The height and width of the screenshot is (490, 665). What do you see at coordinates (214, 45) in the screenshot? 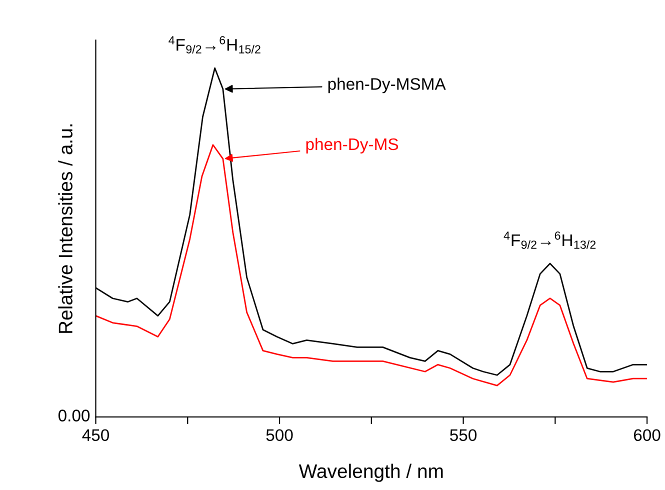
I see `annotation: $^{4}$F$_{9/2}$→$^{6}$H$_{15/2}$` at bounding box center [214, 45].